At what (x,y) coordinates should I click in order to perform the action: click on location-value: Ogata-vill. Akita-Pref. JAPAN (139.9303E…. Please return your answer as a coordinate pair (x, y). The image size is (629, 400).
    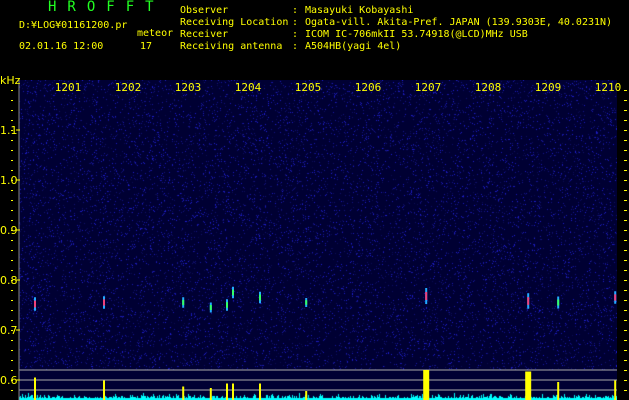
    Looking at the image, I should click on (459, 22).